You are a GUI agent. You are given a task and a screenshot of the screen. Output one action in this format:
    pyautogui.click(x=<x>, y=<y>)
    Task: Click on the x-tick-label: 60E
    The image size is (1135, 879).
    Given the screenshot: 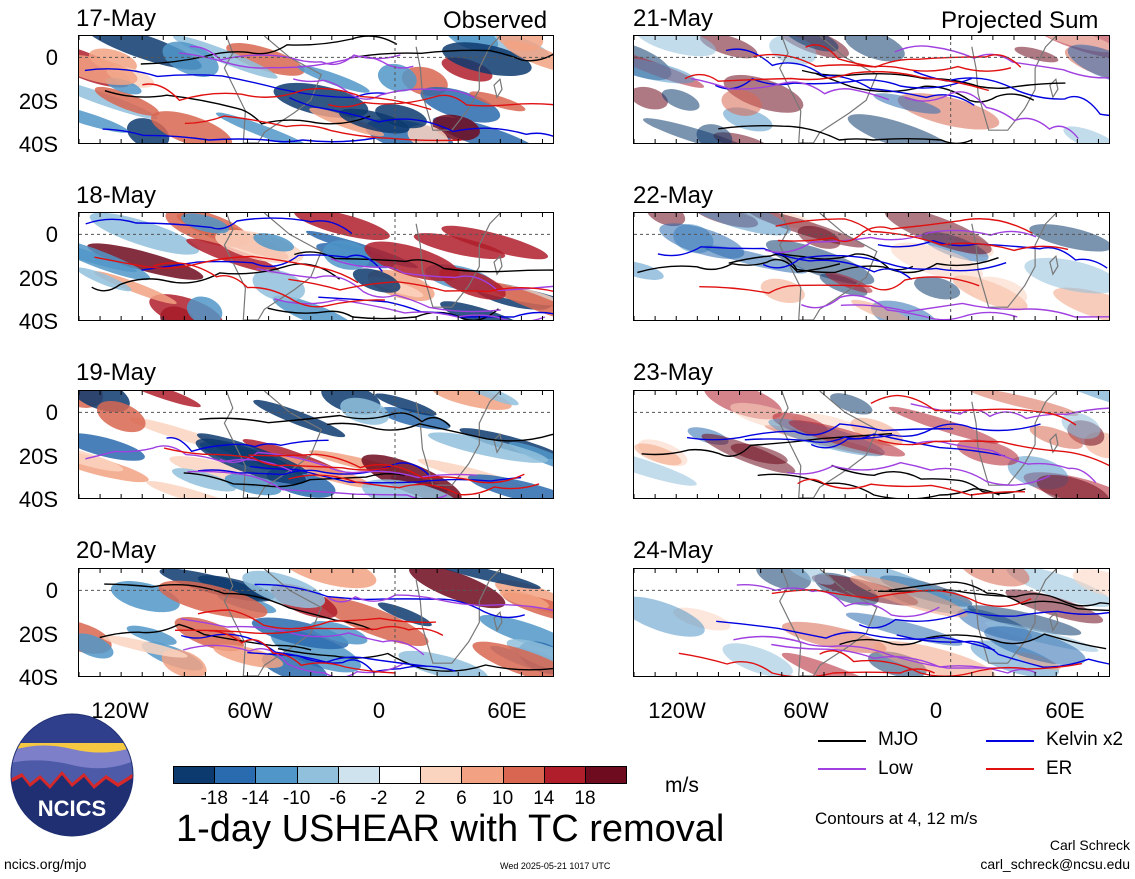 What is the action you would take?
    pyautogui.click(x=1065, y=710)
    